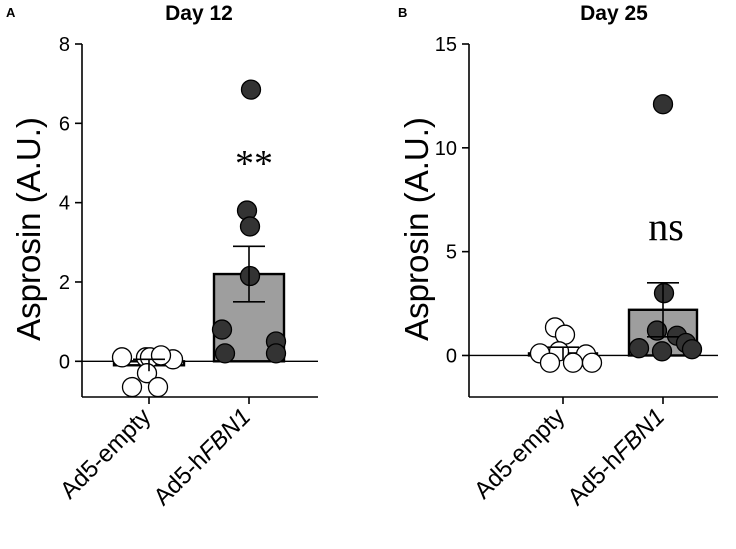  I want to click on panel-a-category-label-0: Ad5-empty, so click(105, 453).